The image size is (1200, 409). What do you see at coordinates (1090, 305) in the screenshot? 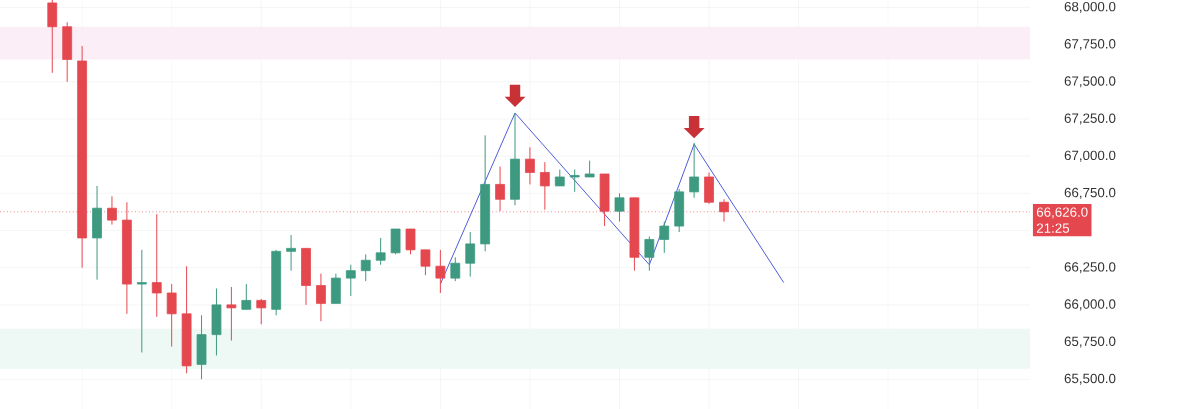
I see `y-tick-label: 66,000.0` at bounding box center [1090, 305].